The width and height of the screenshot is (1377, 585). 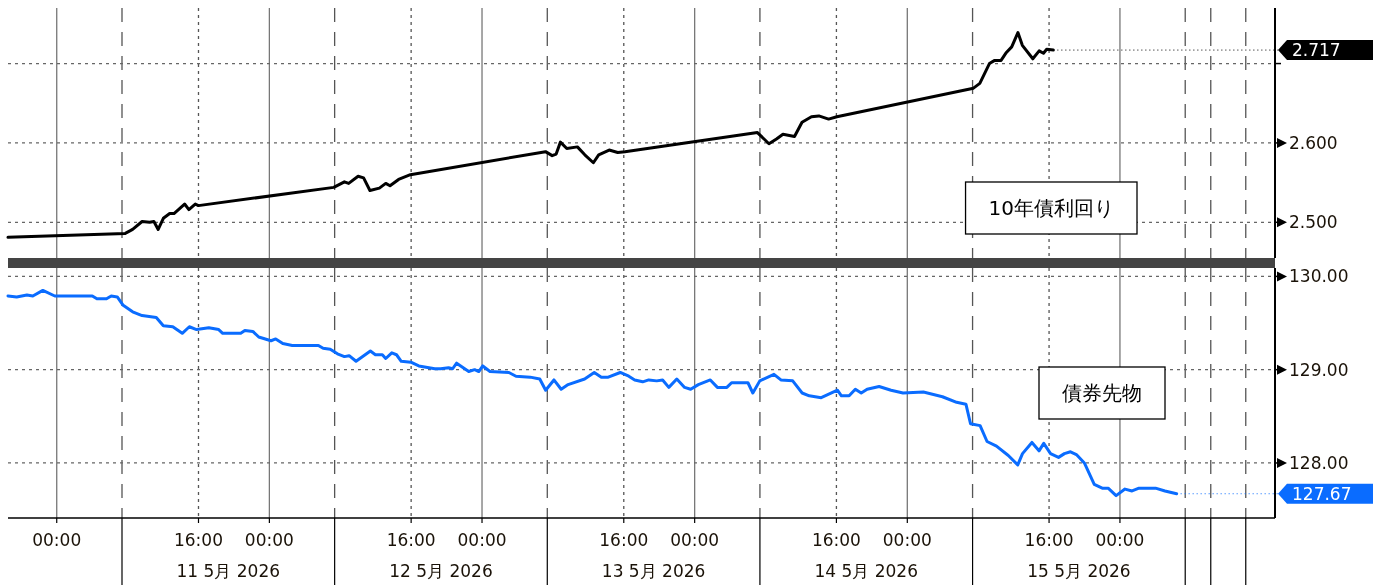 What do you see at coordinates (1214, 50) in the screenshot?
I see `value-tag: 2.717` at bounding box center [1214, 50].